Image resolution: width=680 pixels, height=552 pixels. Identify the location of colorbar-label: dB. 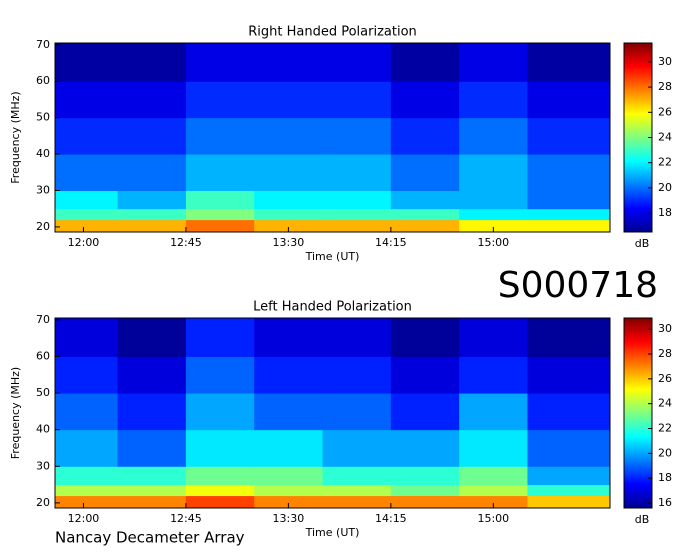
(642, 519).